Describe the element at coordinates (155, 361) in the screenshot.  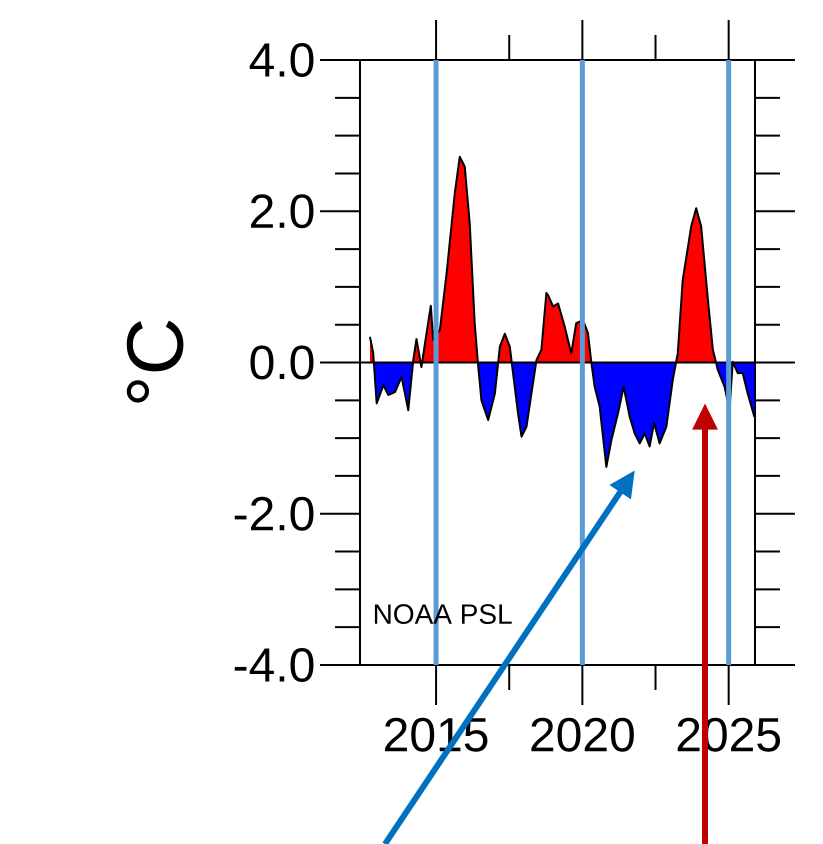
I see `y-axis-title: °C` at that location.